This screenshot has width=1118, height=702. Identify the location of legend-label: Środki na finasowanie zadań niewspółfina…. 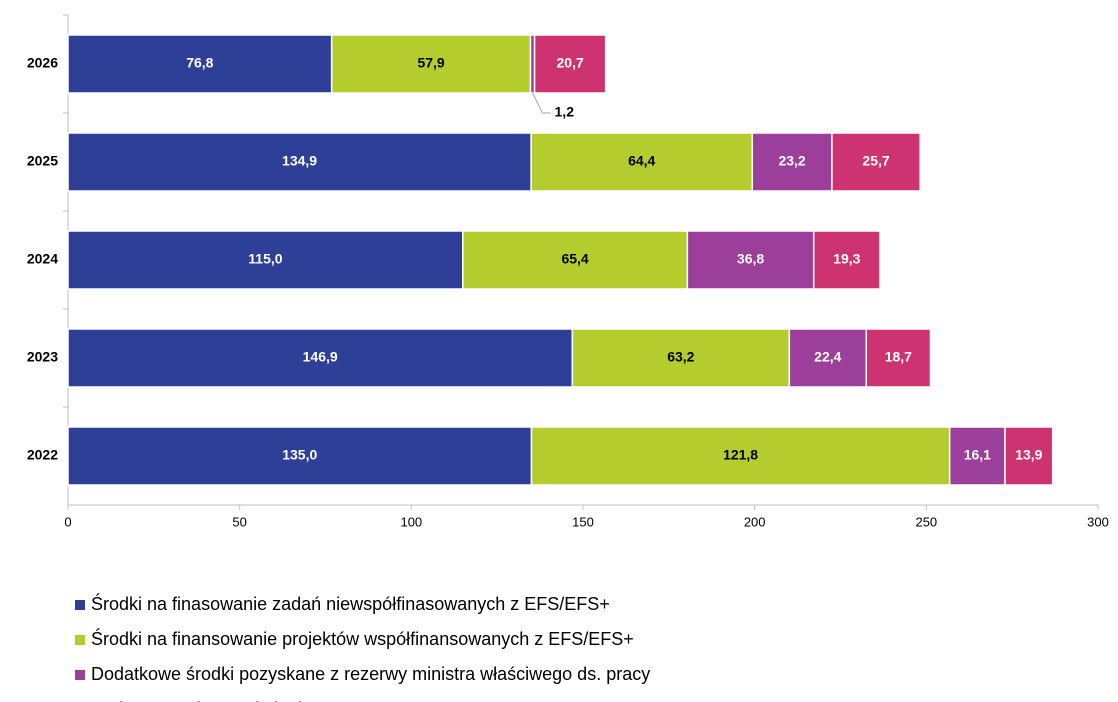
(350, 603).